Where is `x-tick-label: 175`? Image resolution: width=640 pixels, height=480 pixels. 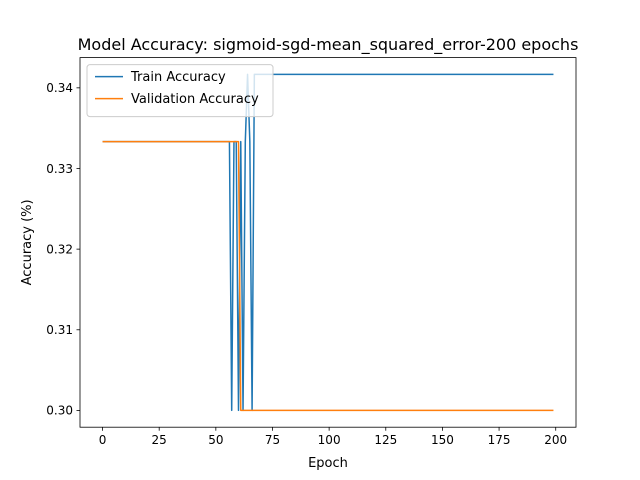
x-tick-label: 175 is located at coordinates (499, 440).